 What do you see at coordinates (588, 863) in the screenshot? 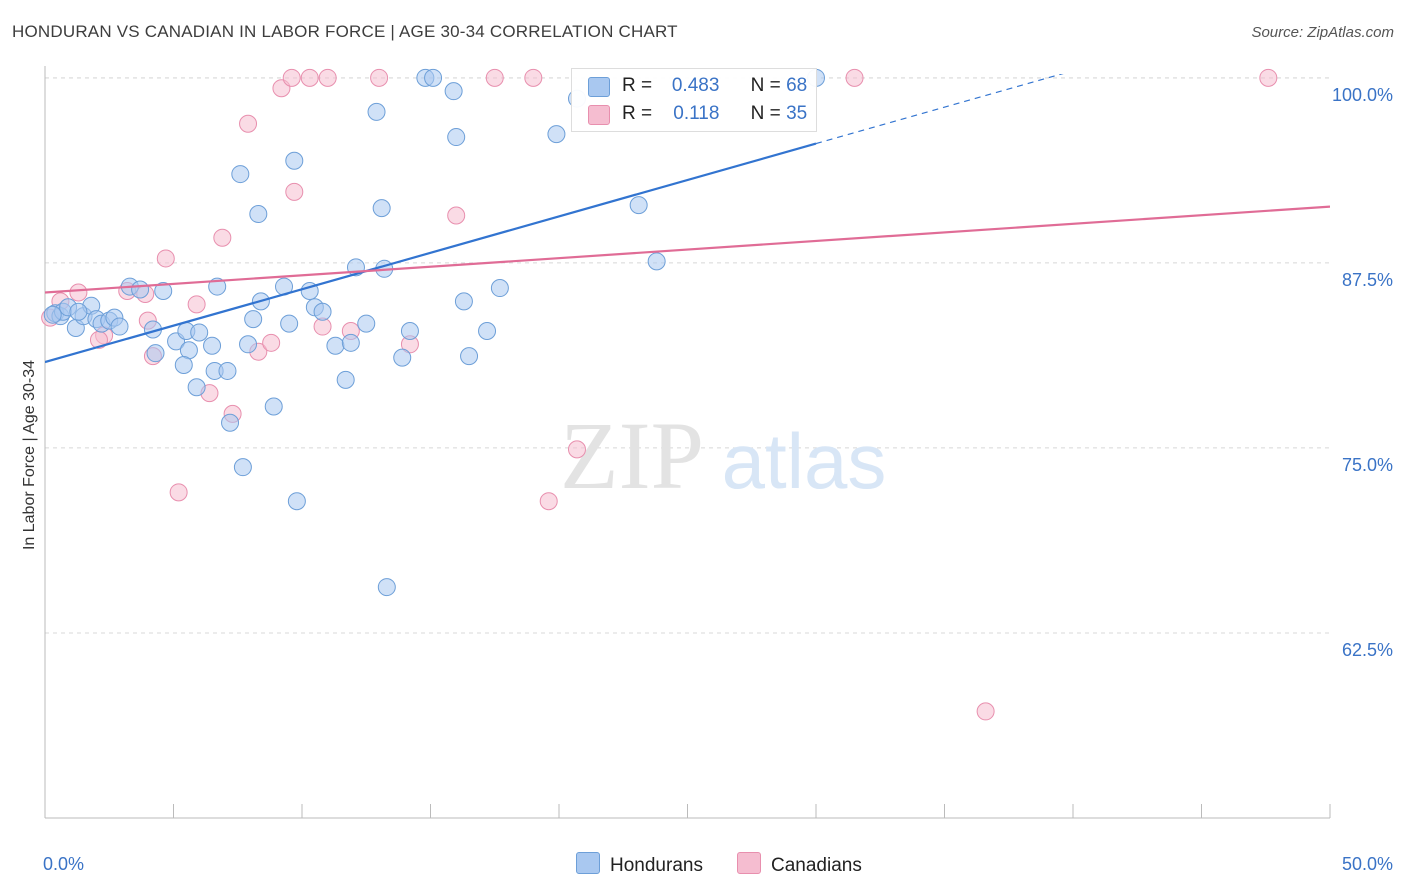
I see `honduran-legend-swatch` at bounding box center [588, 863].